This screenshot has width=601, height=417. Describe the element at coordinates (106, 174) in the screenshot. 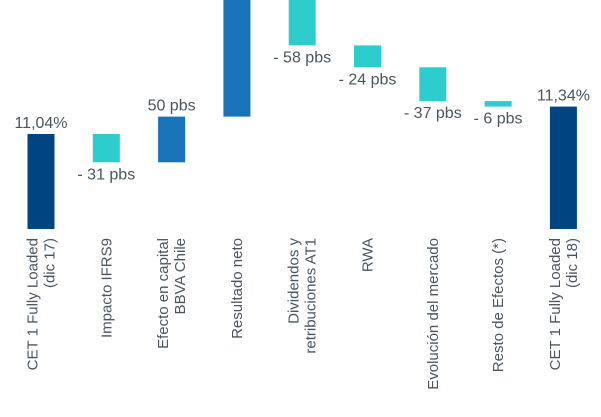

I see `value-label-1: - 31 pbs` at that location.